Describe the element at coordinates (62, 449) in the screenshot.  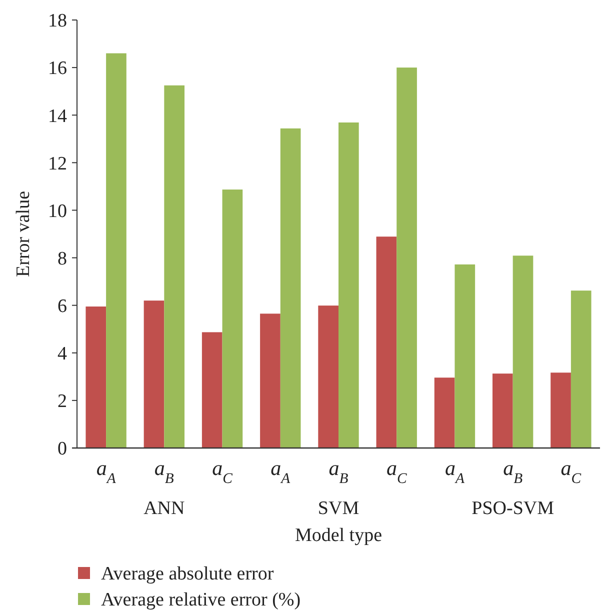
I see `y-tick-label: 0` at that location.